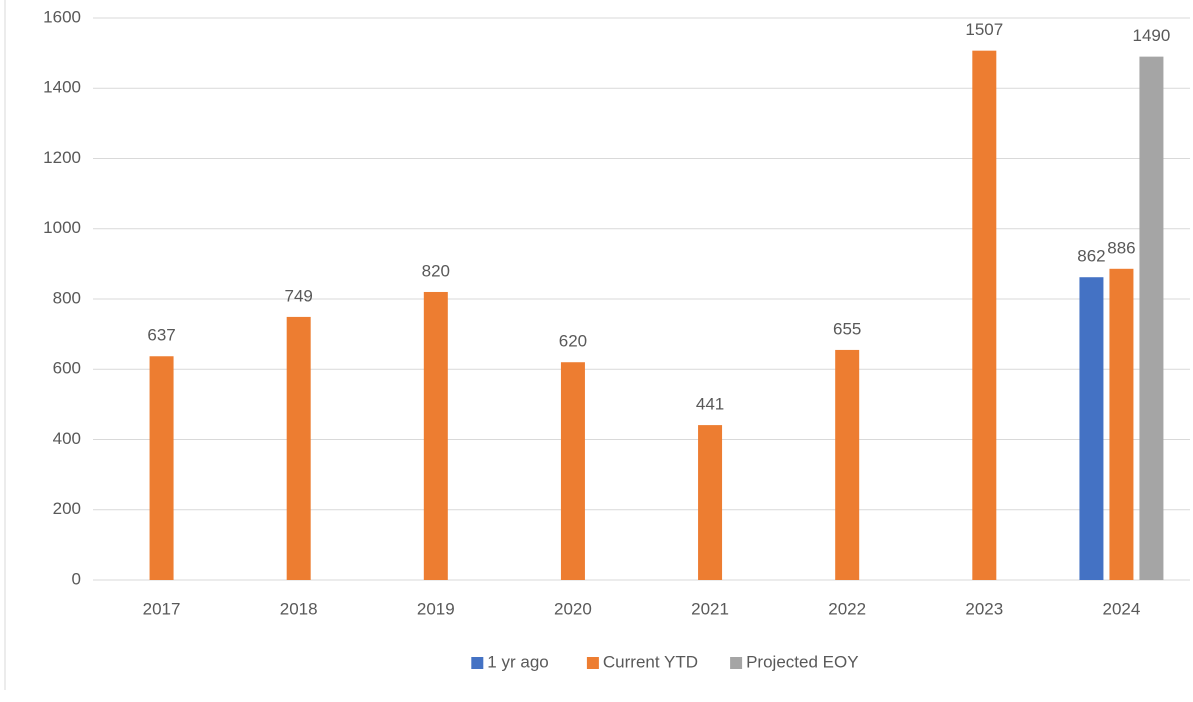  I want to click on legend-label: Current YTD, so click(650, 661).